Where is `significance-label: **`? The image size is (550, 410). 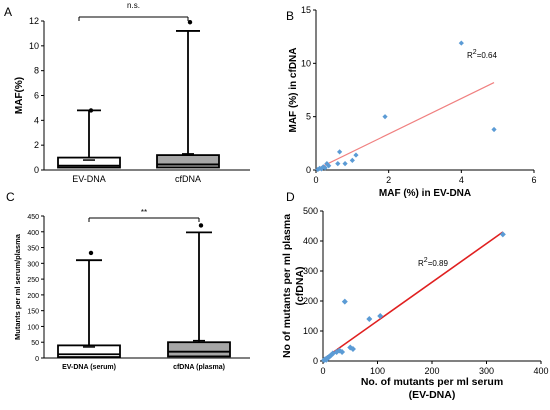
significance-label: ** is located at coordinates (144, 212).